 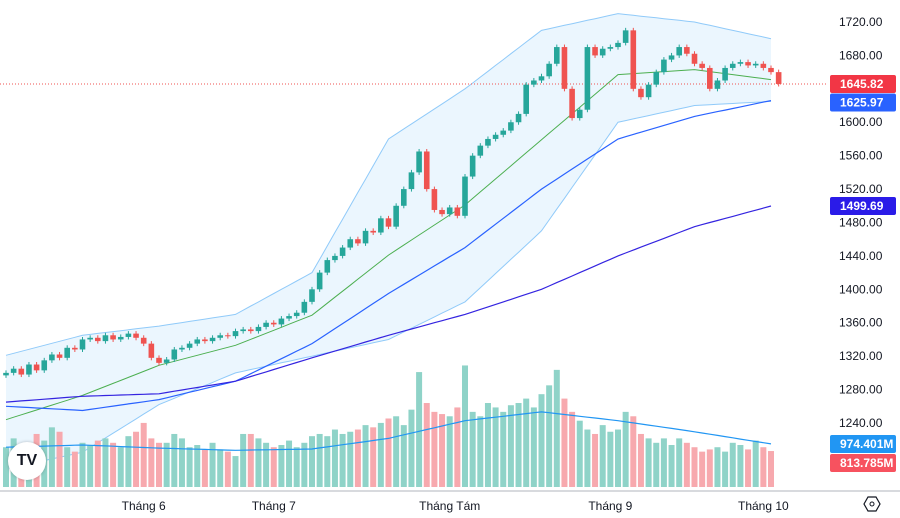 What do you see at coordinates (861, 189) in the screenshot?
I see `price-tick-label: 1520.00` at bounding box center [861, 189].